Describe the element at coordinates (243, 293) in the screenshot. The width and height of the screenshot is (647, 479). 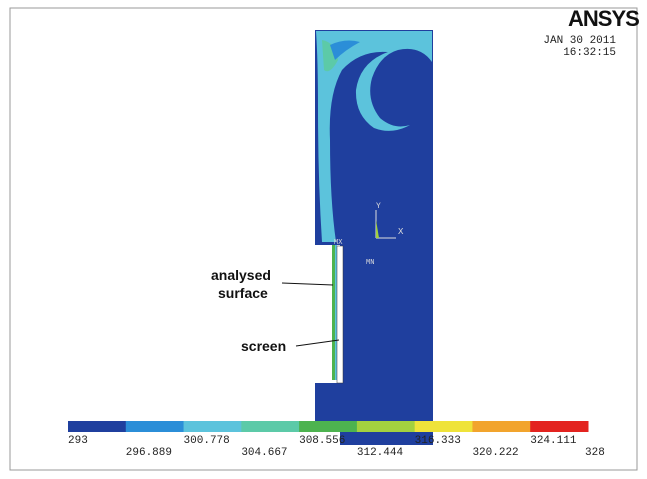
I see `annotation-label: surface` at that location.